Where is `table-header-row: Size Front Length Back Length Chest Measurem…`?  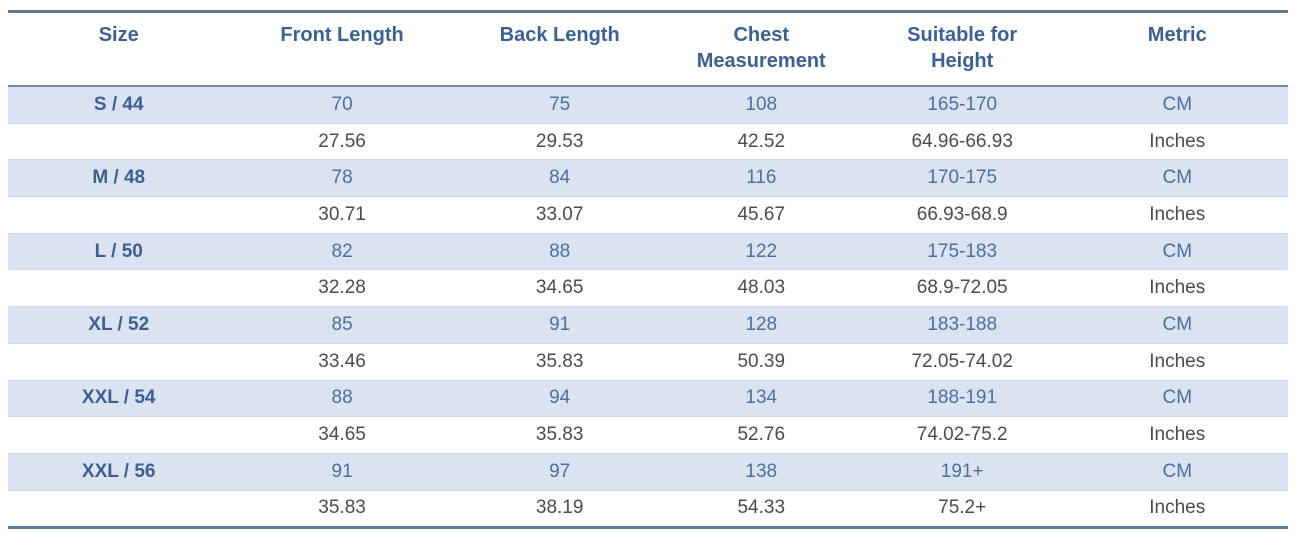
table-header-row: Size Front Length Back Length Chest Measurem… is located at coordinates (648, 49).